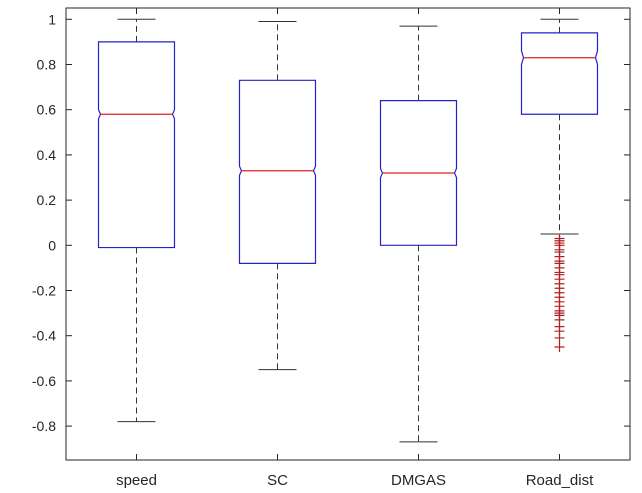 This screenshot has height=493, width=642. I want to click on box-speed, so click(136, 220).